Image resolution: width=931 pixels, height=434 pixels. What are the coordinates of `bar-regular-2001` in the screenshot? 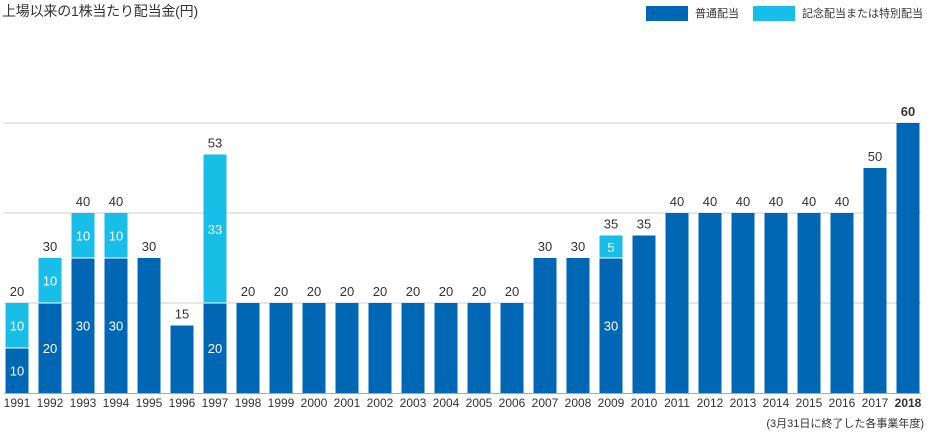 It's located at (347, 348).